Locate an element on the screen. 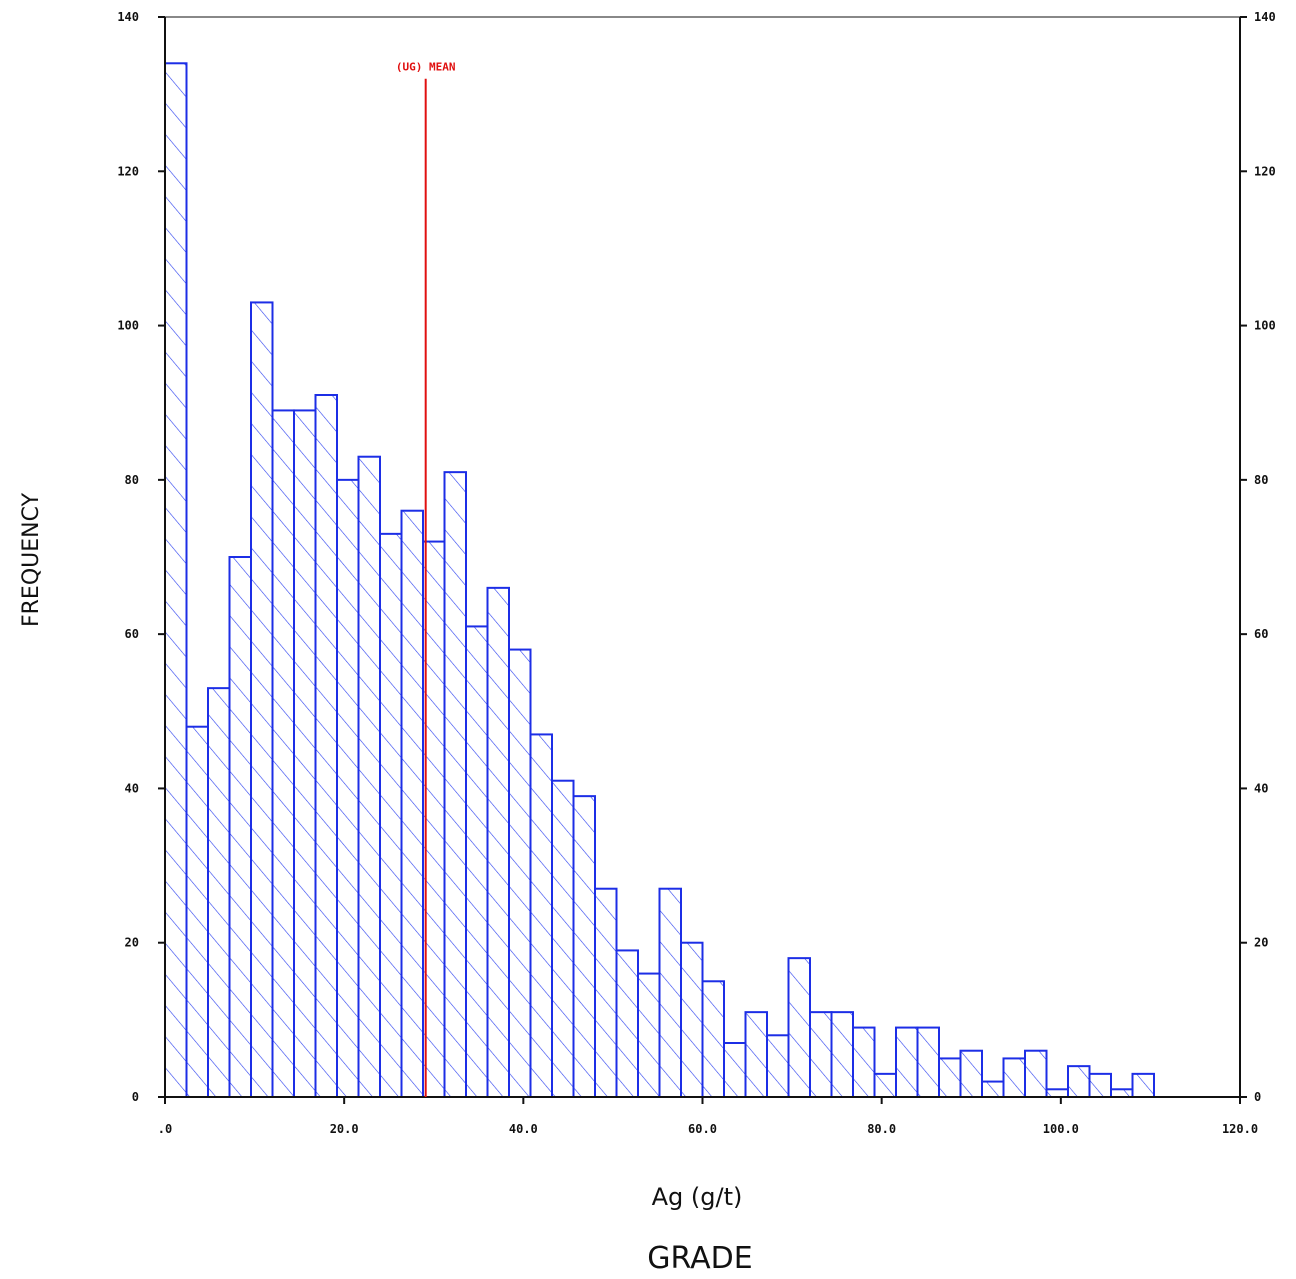 This screenshot has height=1279, width=1296. y-tick-label-right: 100 is located at coordinates (1265, 326).